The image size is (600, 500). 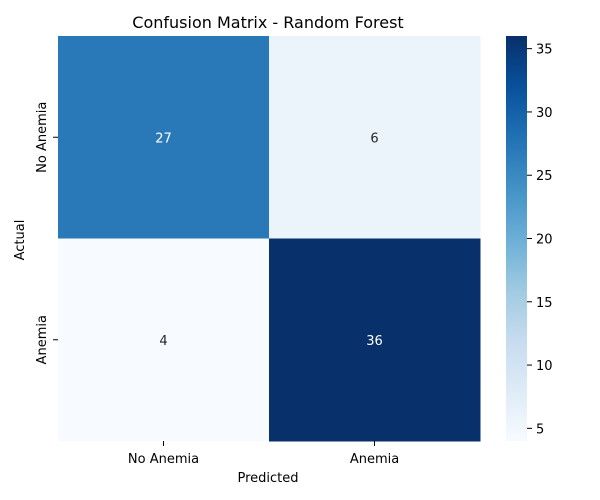 What do you see at coordinates (516, 238) in the screenshot?
I see `colorbar-gradient` at bounding box center [516, 238].